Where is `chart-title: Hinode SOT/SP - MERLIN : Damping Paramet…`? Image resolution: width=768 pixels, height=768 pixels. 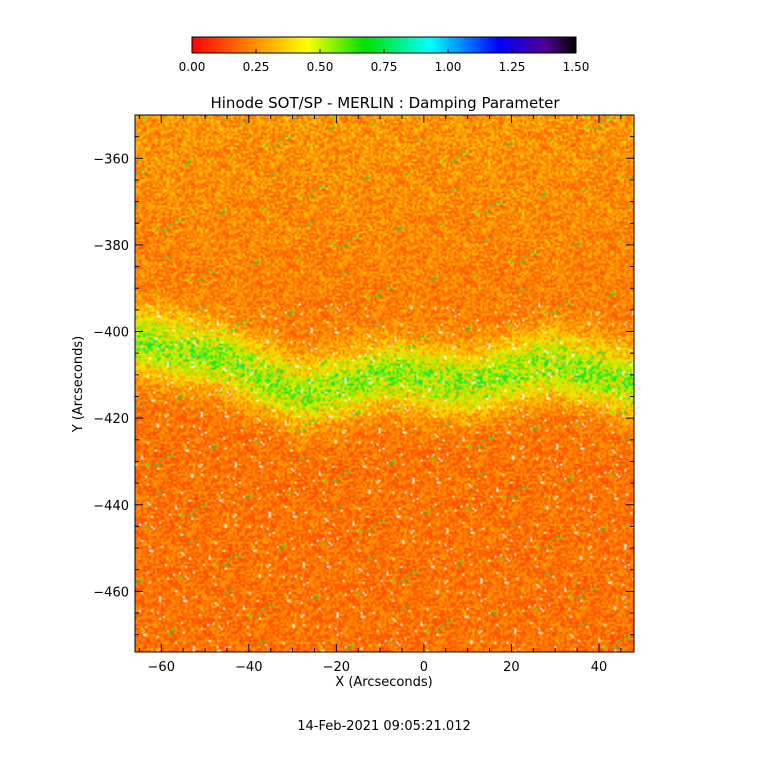
chart-title: Hinode SOT/SP - MERLIN : Damping Paramet… is located at coordinates (385, 103).